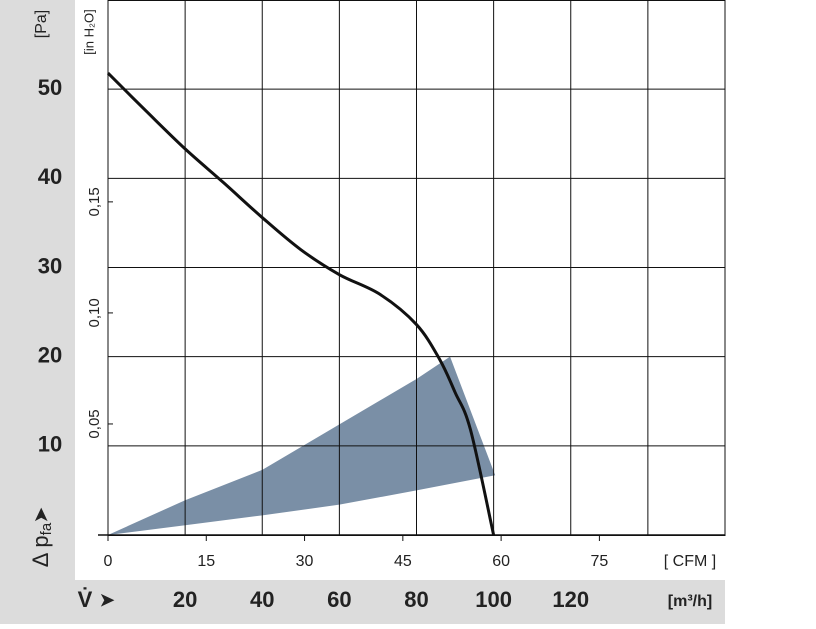  Describe the element at coordinates (50, 87) in the screenshot. I see `y-tick-label: 50` at that location.